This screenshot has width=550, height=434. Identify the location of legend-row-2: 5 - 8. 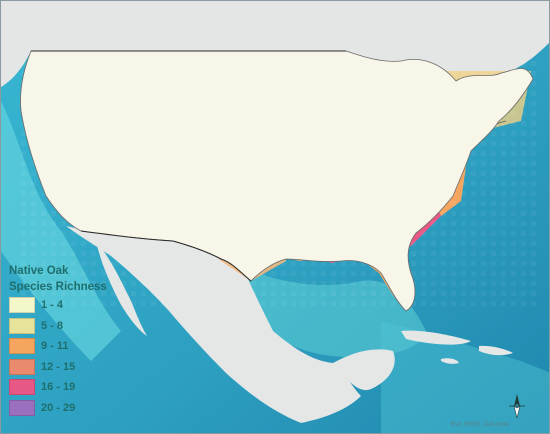
(64, 326).